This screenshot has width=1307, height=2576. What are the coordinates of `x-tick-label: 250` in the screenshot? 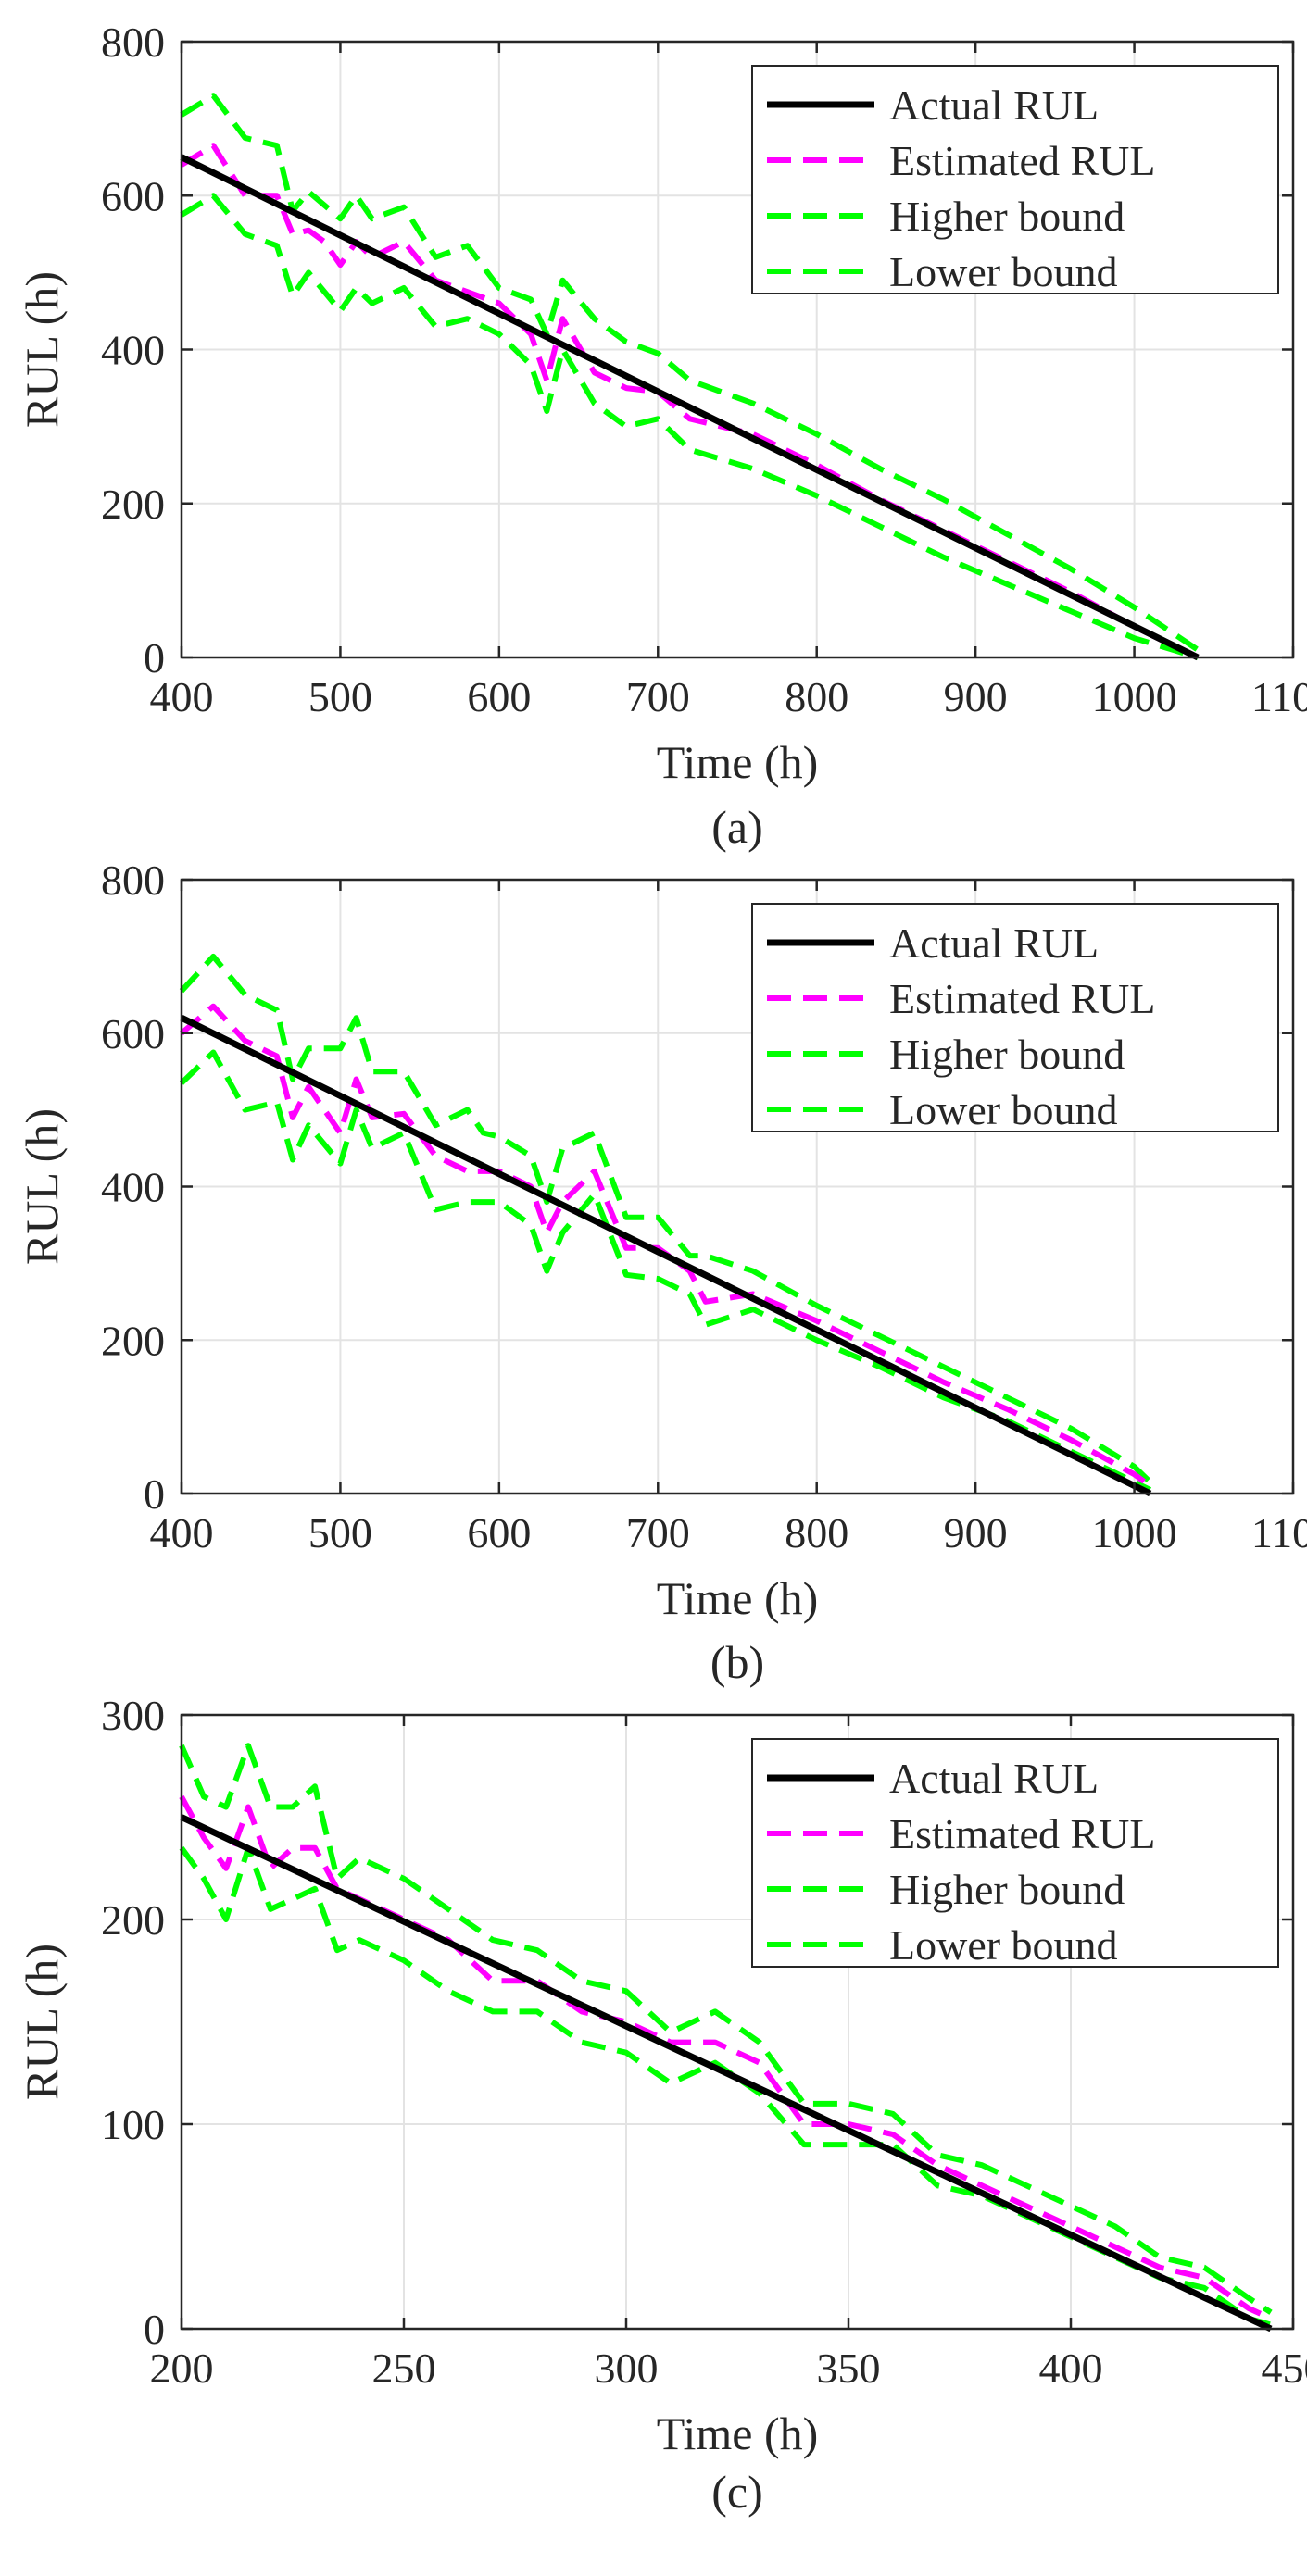 It's located at (404, 2368).